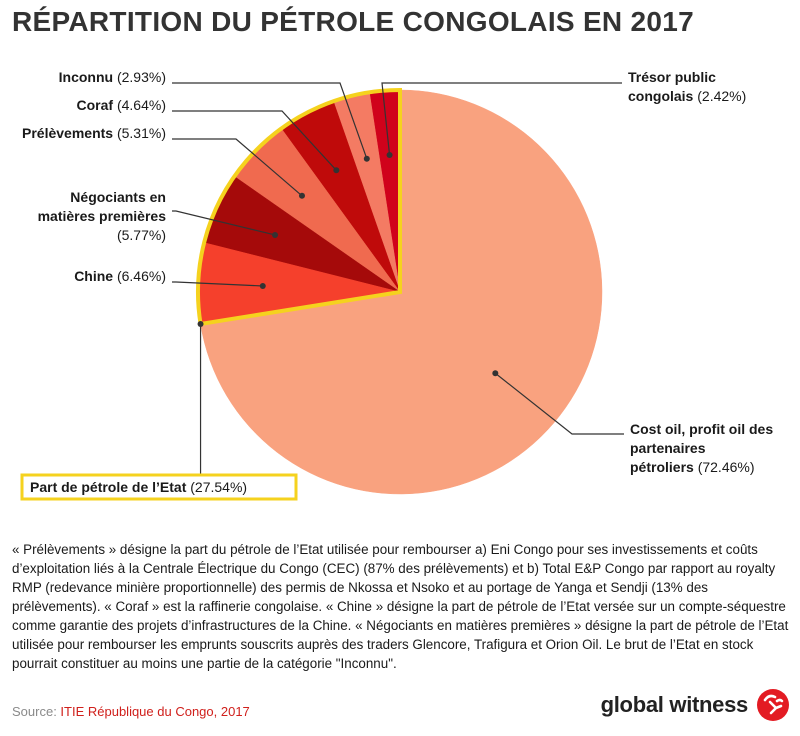  I want to click on source-prefix: Source:, so click(36, 711).